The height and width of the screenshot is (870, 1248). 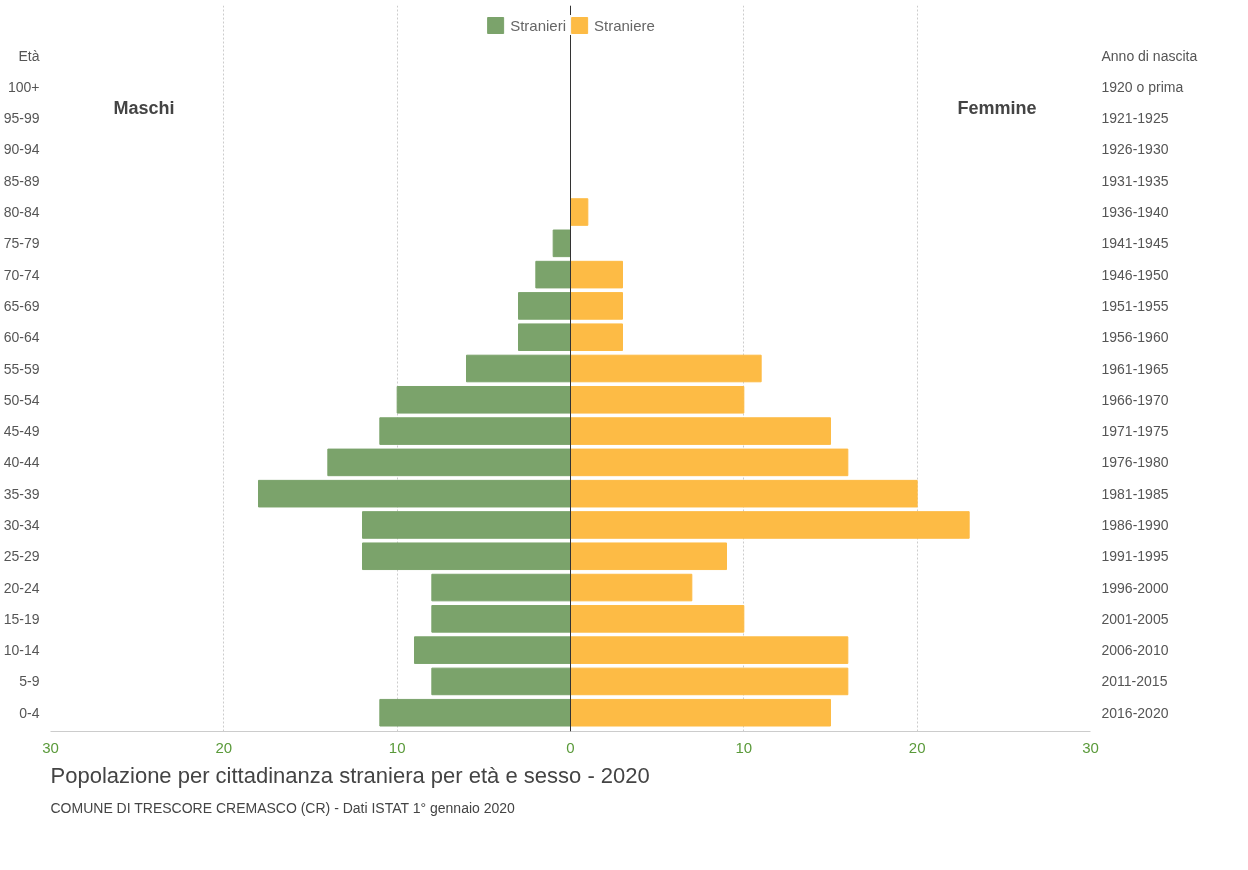 I want to click on y2-tick-label: 1926-1930, so click(x=1135, y=149).